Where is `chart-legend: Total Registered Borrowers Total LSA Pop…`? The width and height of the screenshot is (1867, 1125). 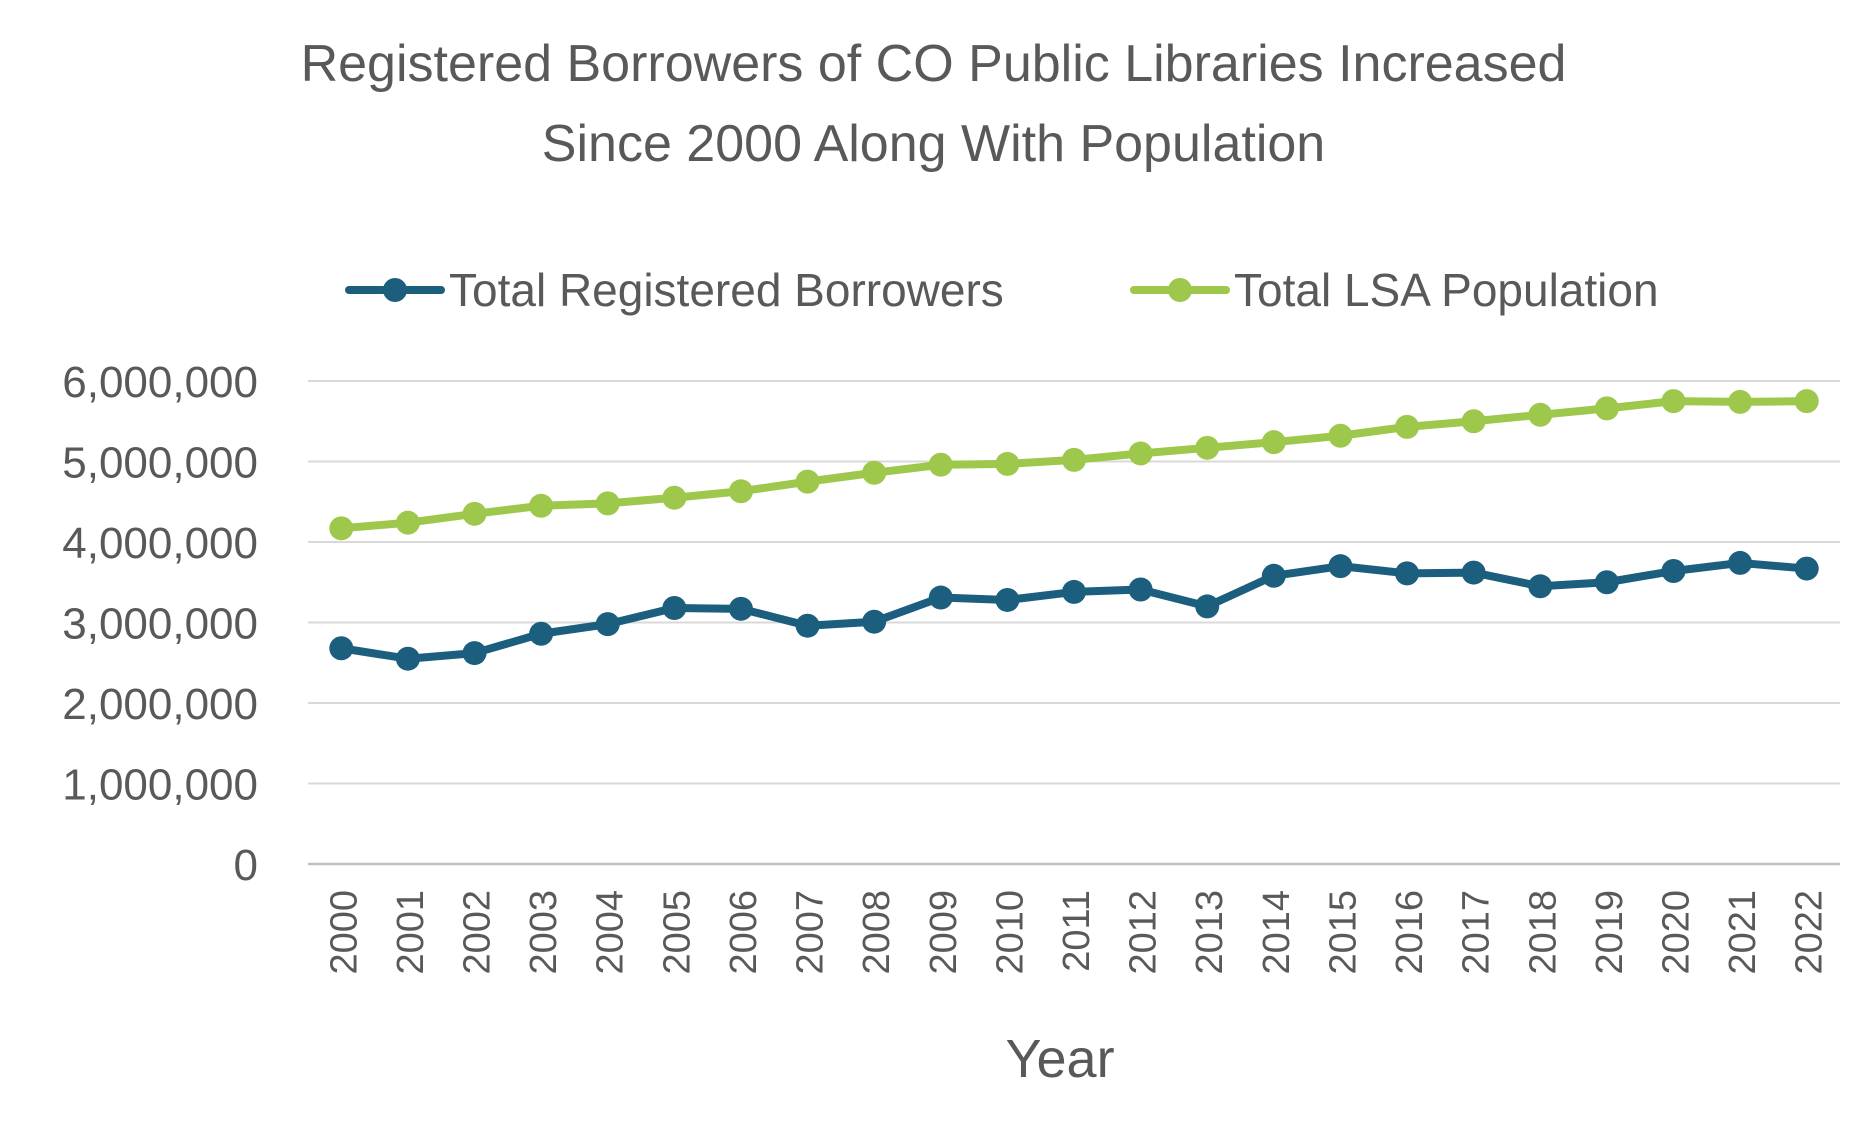 chart-legend: Total Registered Borrowers Total LSA Pop… is located at coordinates (933, 290).